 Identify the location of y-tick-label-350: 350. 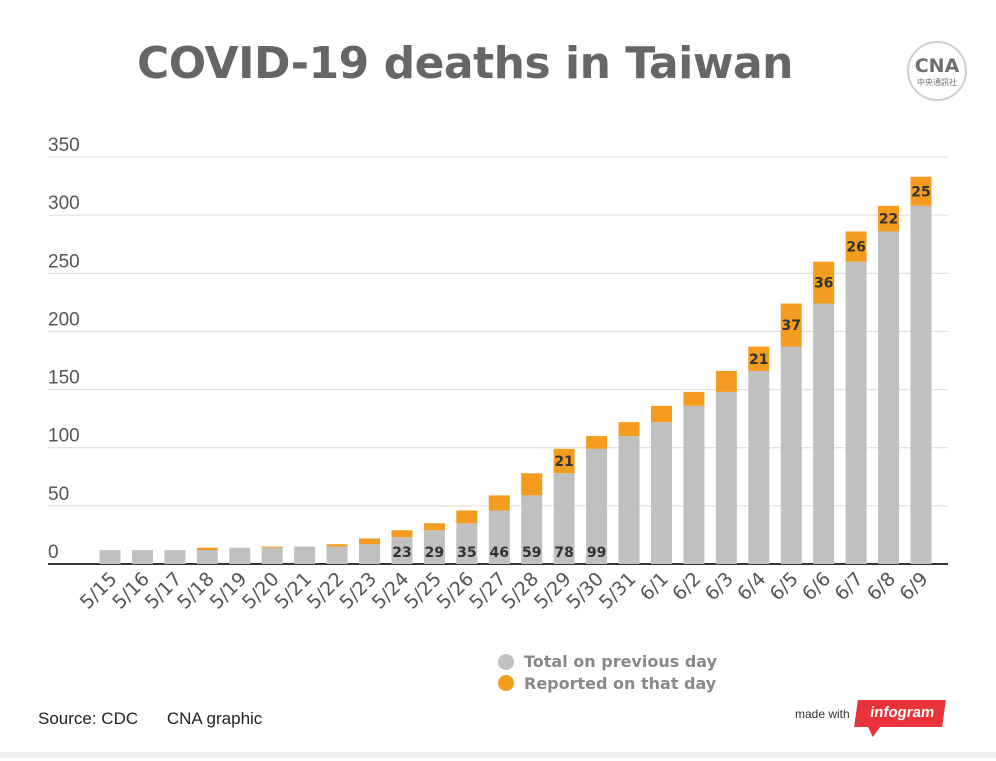
(64, 145).